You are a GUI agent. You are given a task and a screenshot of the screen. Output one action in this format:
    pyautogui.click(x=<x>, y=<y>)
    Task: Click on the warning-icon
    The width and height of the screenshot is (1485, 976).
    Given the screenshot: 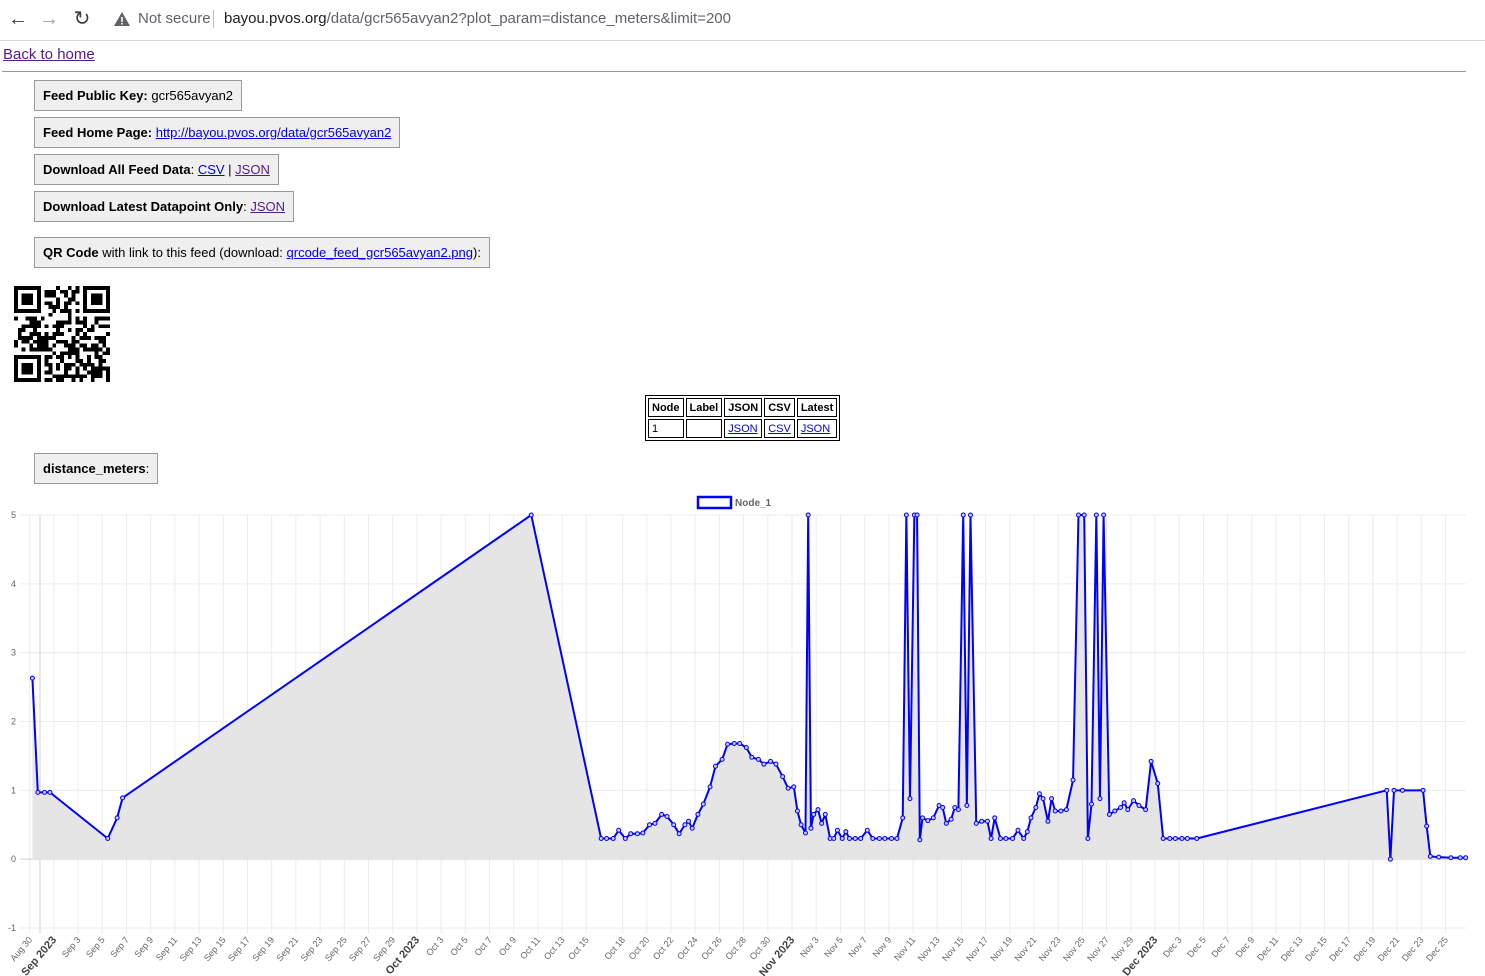 What is the action you would take?
    pyautogui.click(x=122, y=19)
    